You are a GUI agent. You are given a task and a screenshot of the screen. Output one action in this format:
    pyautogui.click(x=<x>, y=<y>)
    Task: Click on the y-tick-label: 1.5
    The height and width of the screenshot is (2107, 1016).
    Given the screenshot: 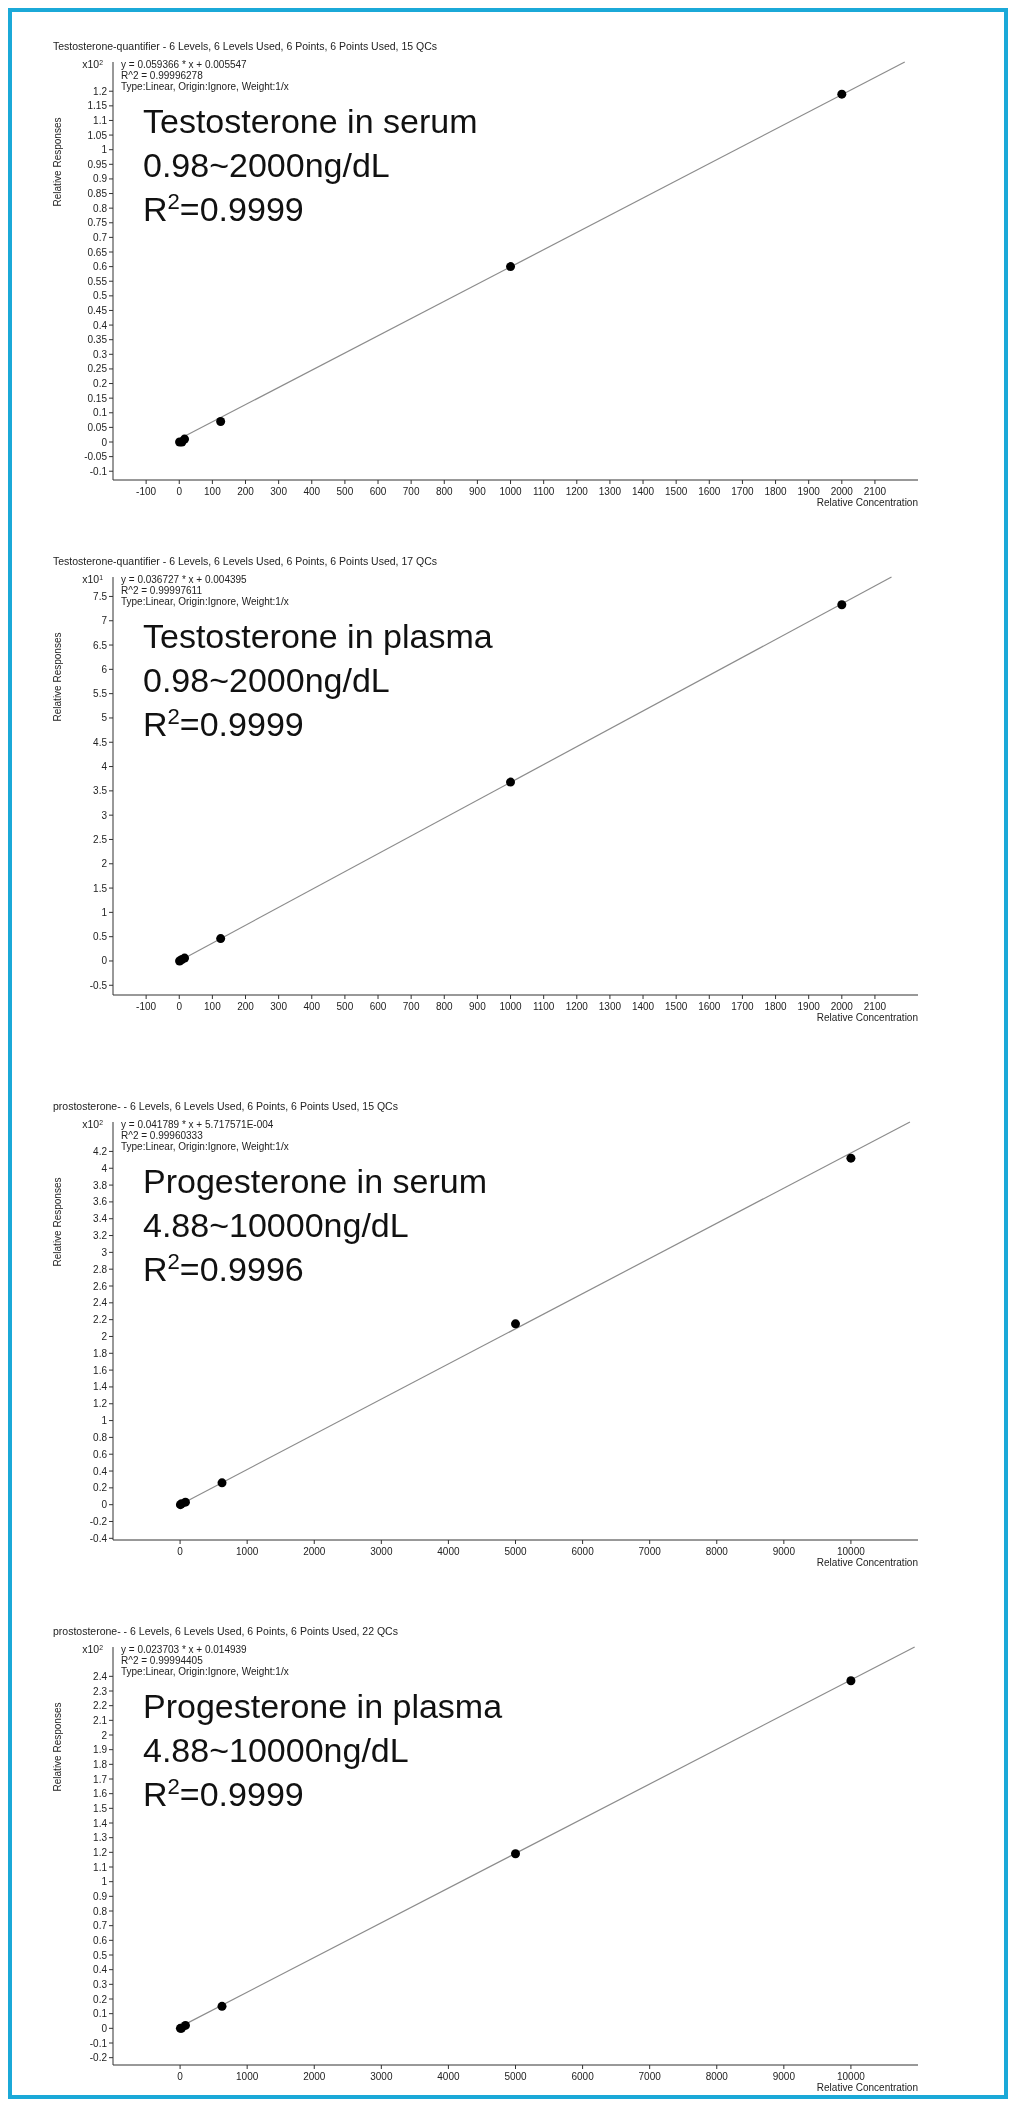 What is the action you would take?
    pyautogui.click(x=100, y=1808)
    